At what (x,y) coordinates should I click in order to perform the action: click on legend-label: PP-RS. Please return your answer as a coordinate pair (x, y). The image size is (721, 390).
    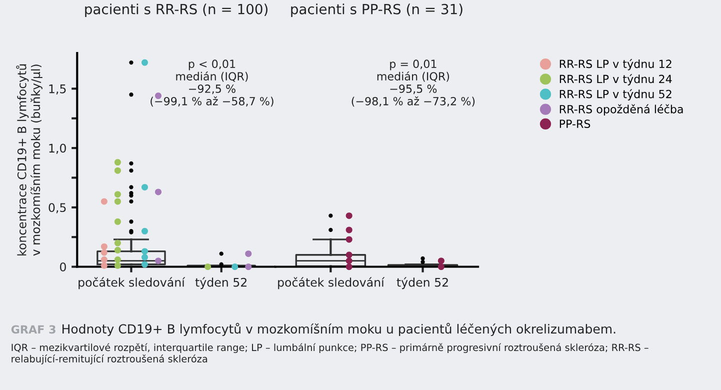
    Looking at the image, I should click on (575, 124).